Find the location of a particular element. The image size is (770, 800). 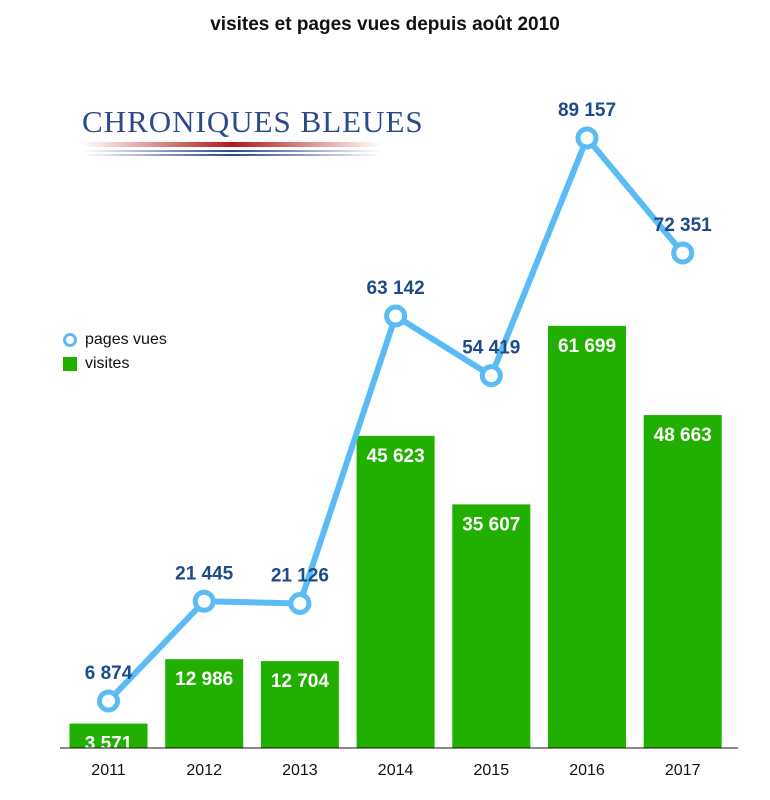

x-tick-label: 2016 is located at coordinates (587, 770).